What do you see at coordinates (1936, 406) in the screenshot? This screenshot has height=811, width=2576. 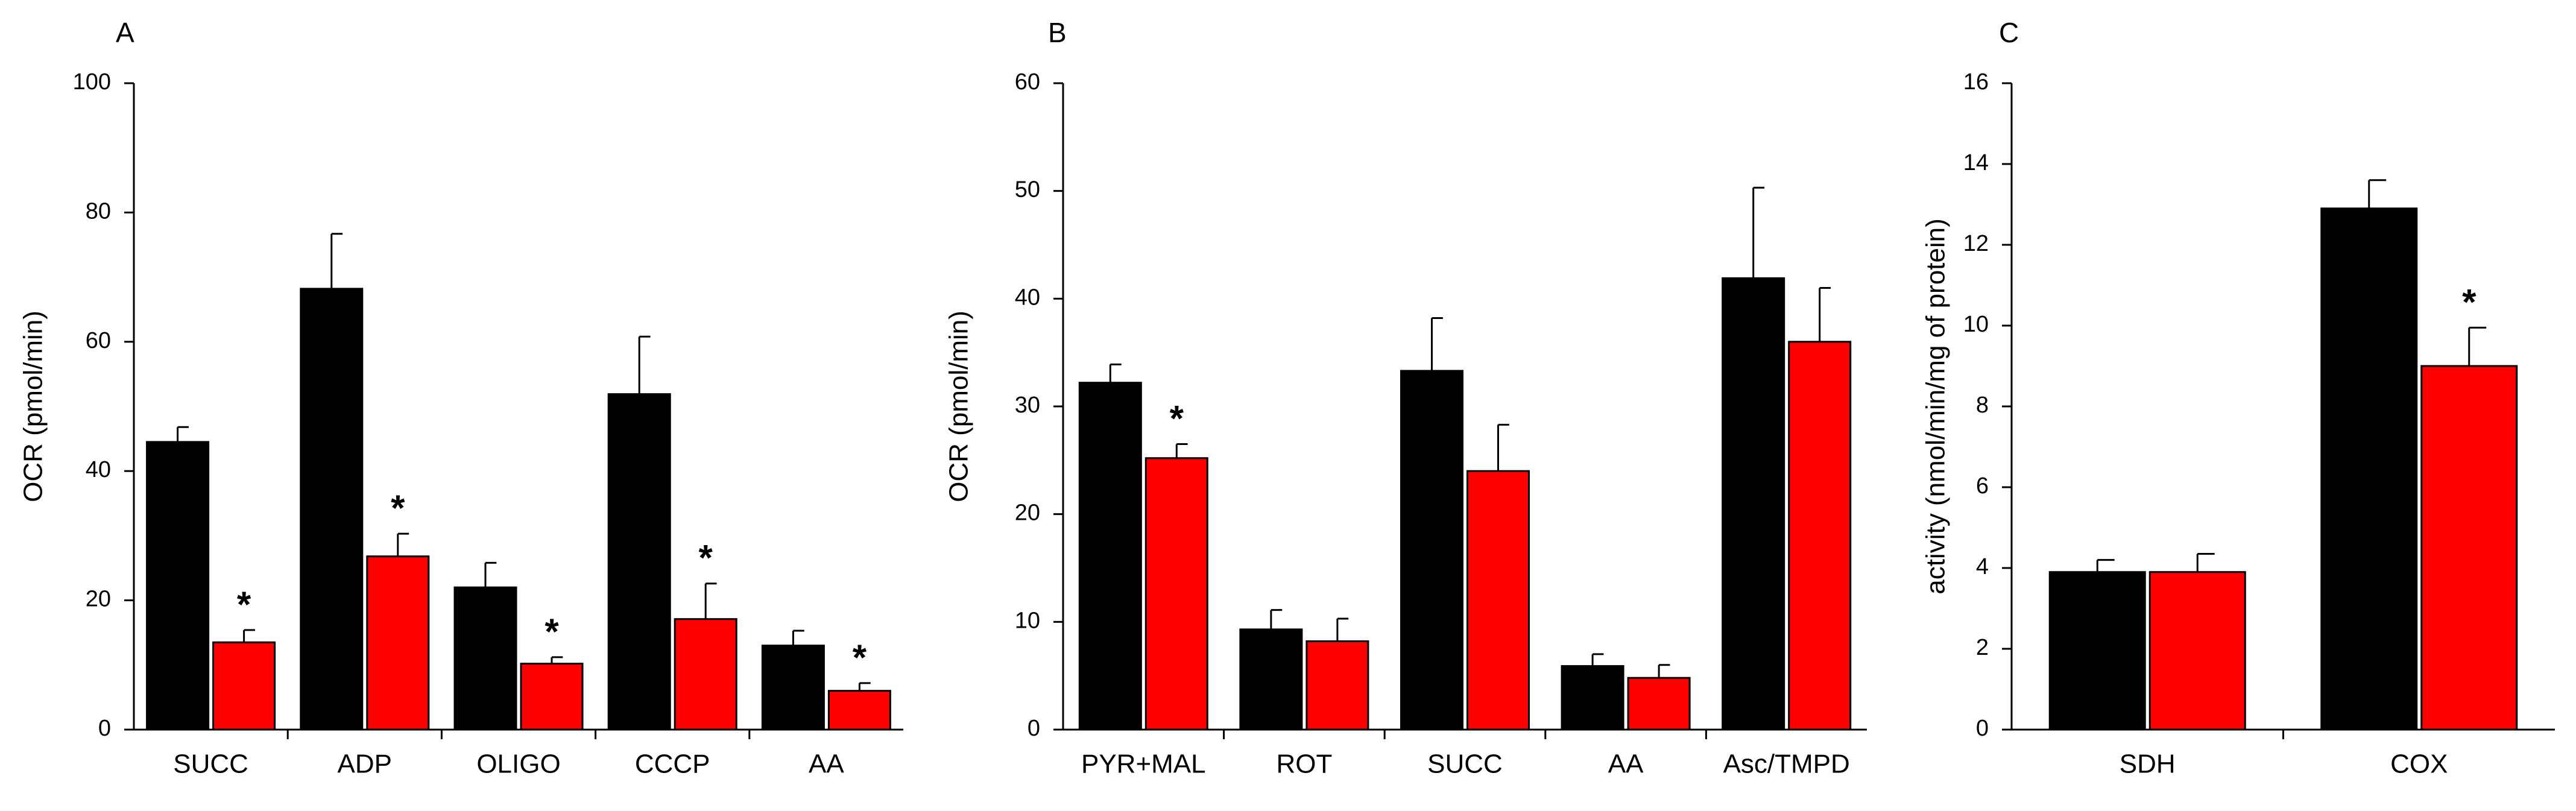 I see `y-axis-label: activity (nmol/min/mg of protein)` at bounding box center [1936, 406].